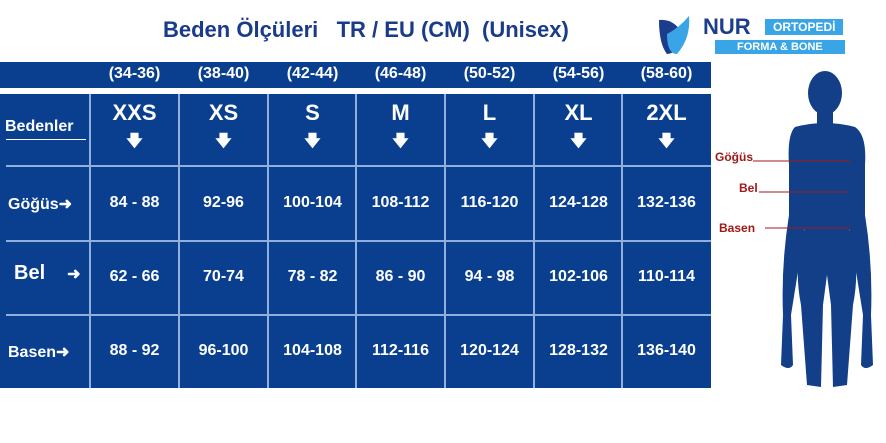 The width and height of the screenshot is (886, 443). What do you see at coordinates (30, 273) in the screenshot?
I see `row-label-text: Bel` at bounding box center [30, 273].